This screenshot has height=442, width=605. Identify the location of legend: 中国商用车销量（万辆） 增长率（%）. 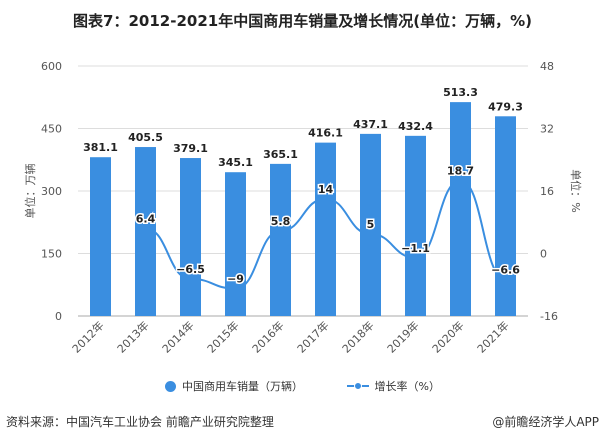
(302, 386).